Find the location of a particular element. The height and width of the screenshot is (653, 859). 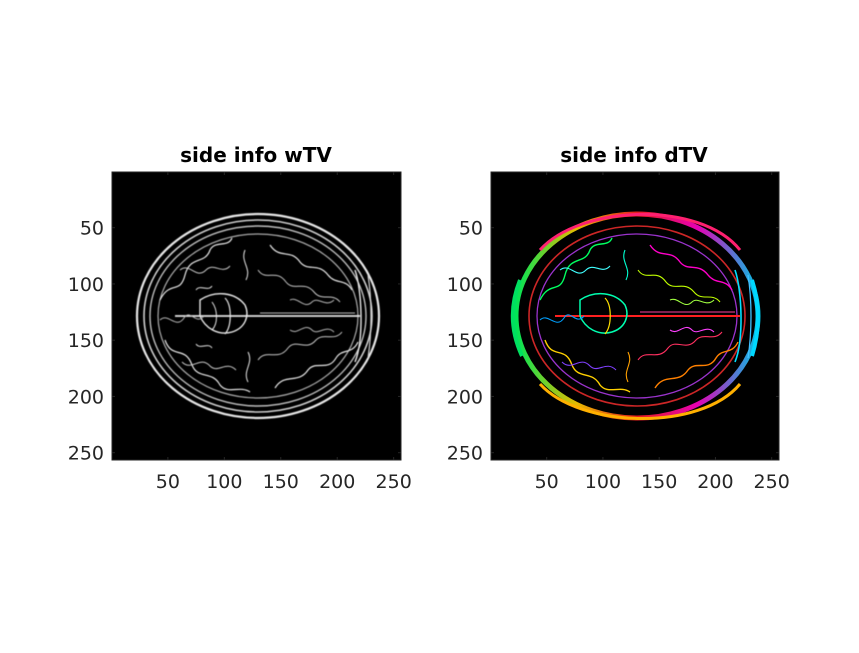

skull-ring-left is located at coordinates (517, 318).